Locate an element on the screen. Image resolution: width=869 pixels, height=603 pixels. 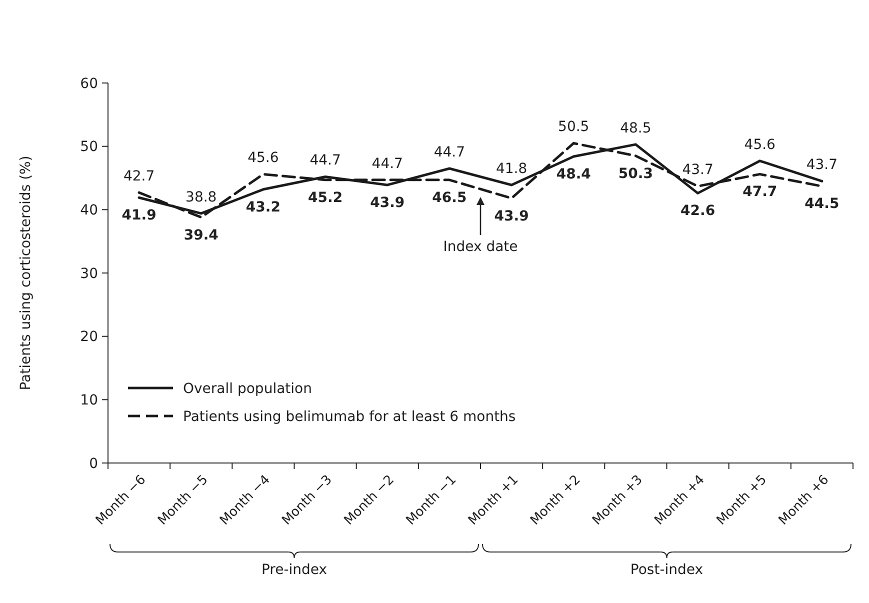
text: Pre-index is located at coordinates (294, 570).